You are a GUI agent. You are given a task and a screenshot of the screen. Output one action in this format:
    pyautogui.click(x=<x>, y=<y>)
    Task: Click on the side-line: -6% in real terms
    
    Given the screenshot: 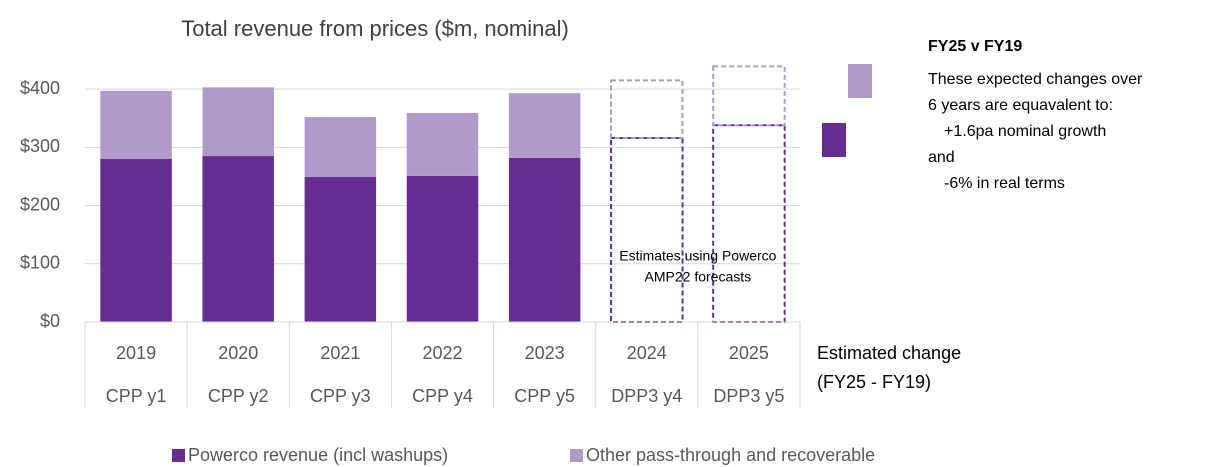 What is the action you would take?
    pyautogui.click(x=1004, y=183)
    